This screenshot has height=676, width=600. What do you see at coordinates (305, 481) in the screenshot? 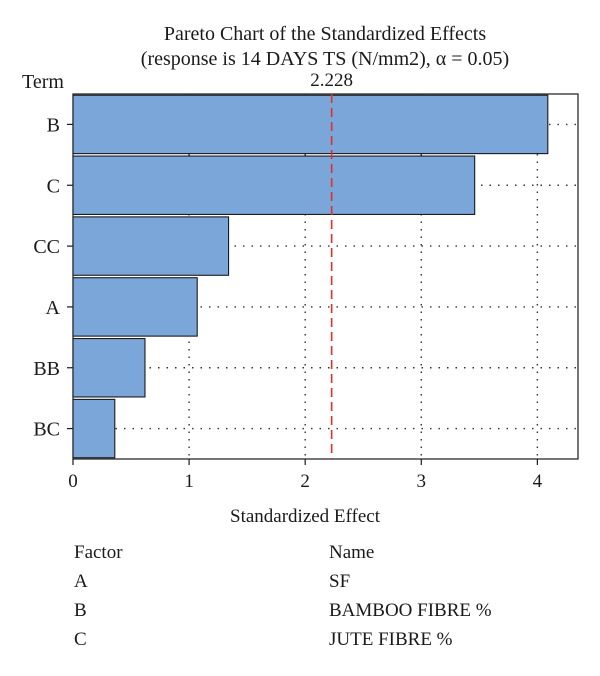
I see `x-tick-label: 2` at bounding box center [305, 481].